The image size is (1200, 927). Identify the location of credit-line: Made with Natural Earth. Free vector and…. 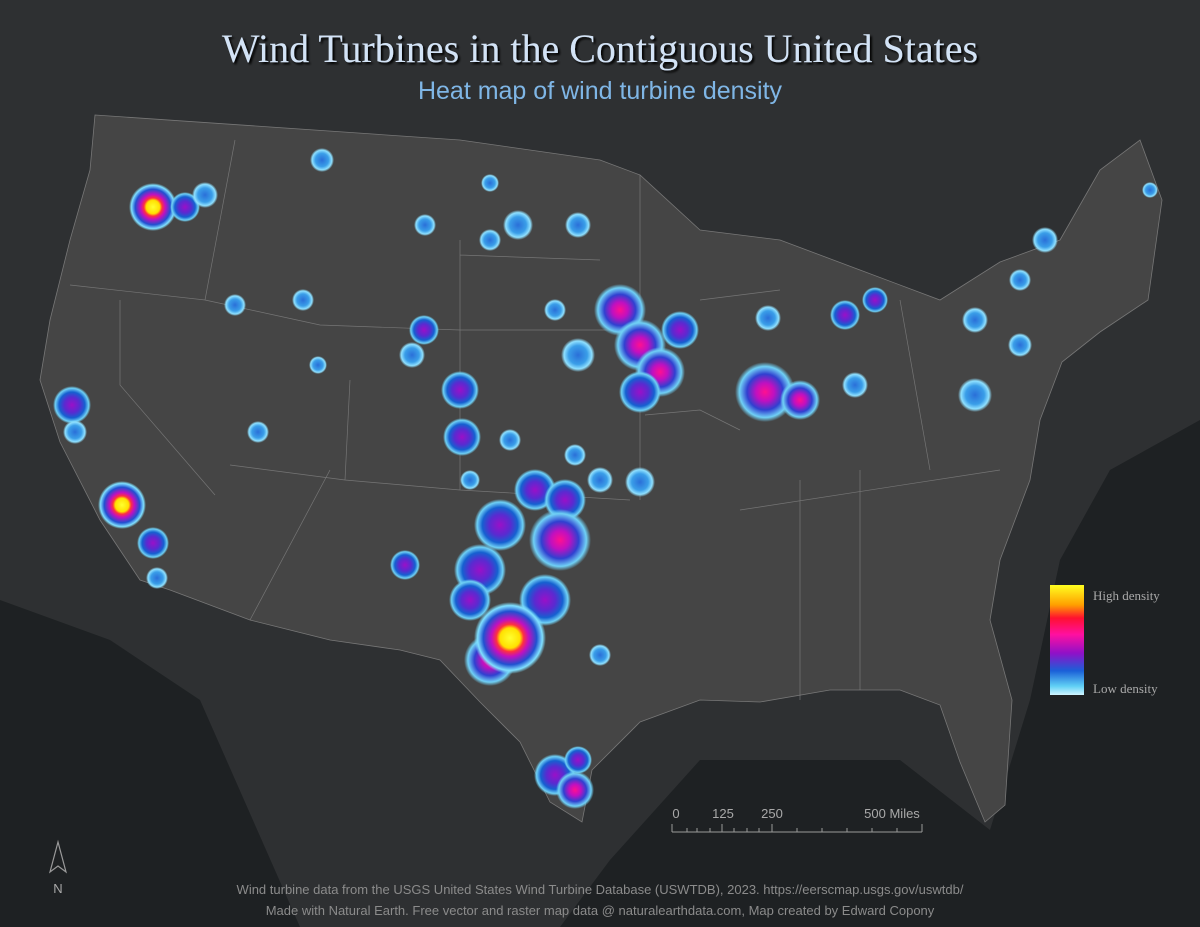
(600, 910).